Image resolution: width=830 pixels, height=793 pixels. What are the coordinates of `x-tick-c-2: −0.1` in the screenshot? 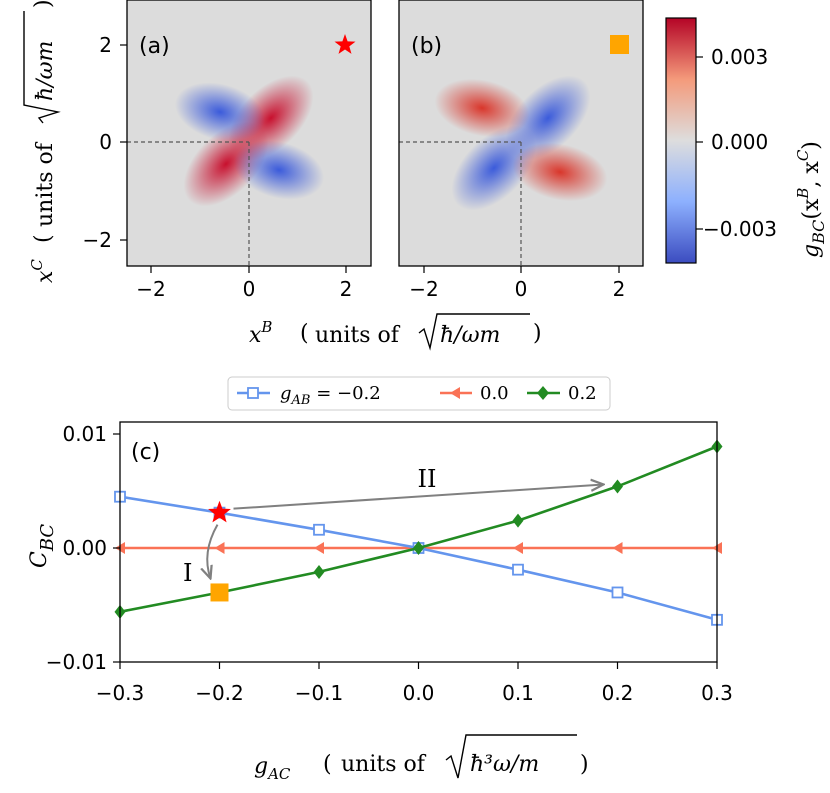 It's located at (319, 693).